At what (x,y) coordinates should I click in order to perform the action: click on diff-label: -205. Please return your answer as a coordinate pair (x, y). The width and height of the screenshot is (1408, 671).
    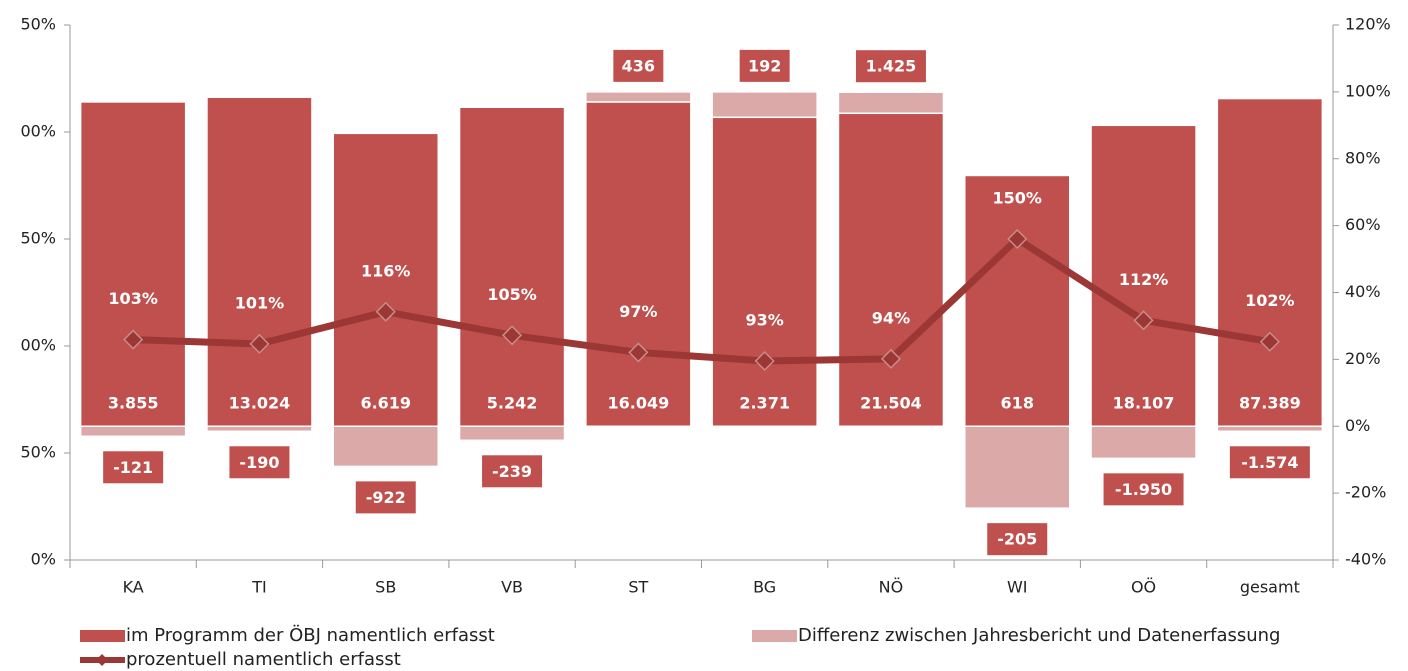
    Looking at the image, I should click on (1017, 539).